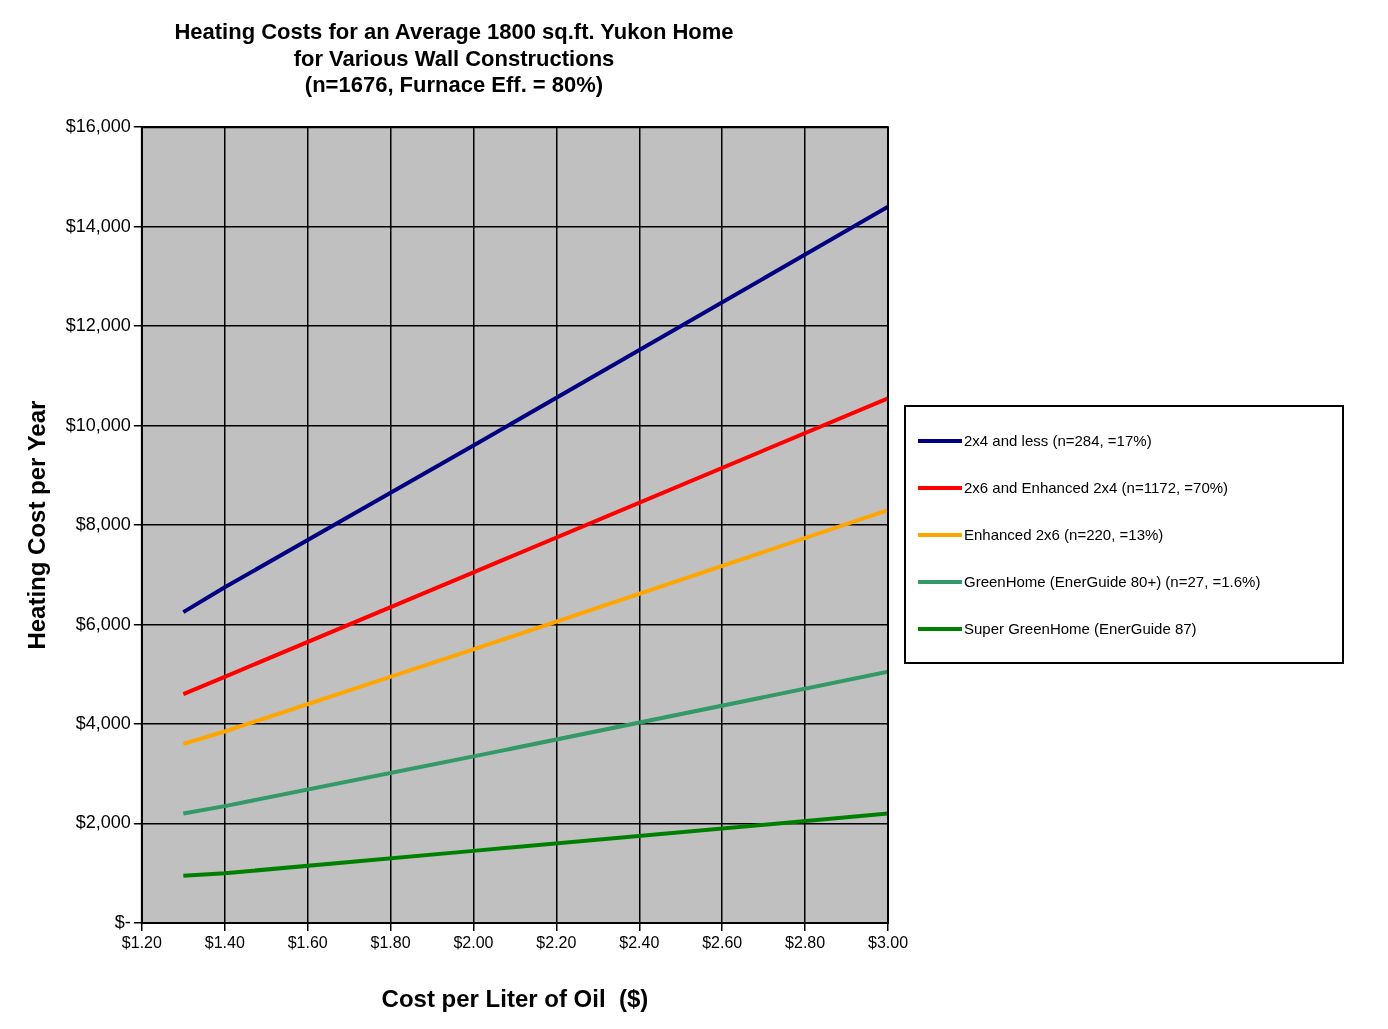 The height and width of the screenshot is (1029, 1388). Describe the element at coordinates (98, 325) in the screenshot. I see `y-tick-label: $12,000` at that location.